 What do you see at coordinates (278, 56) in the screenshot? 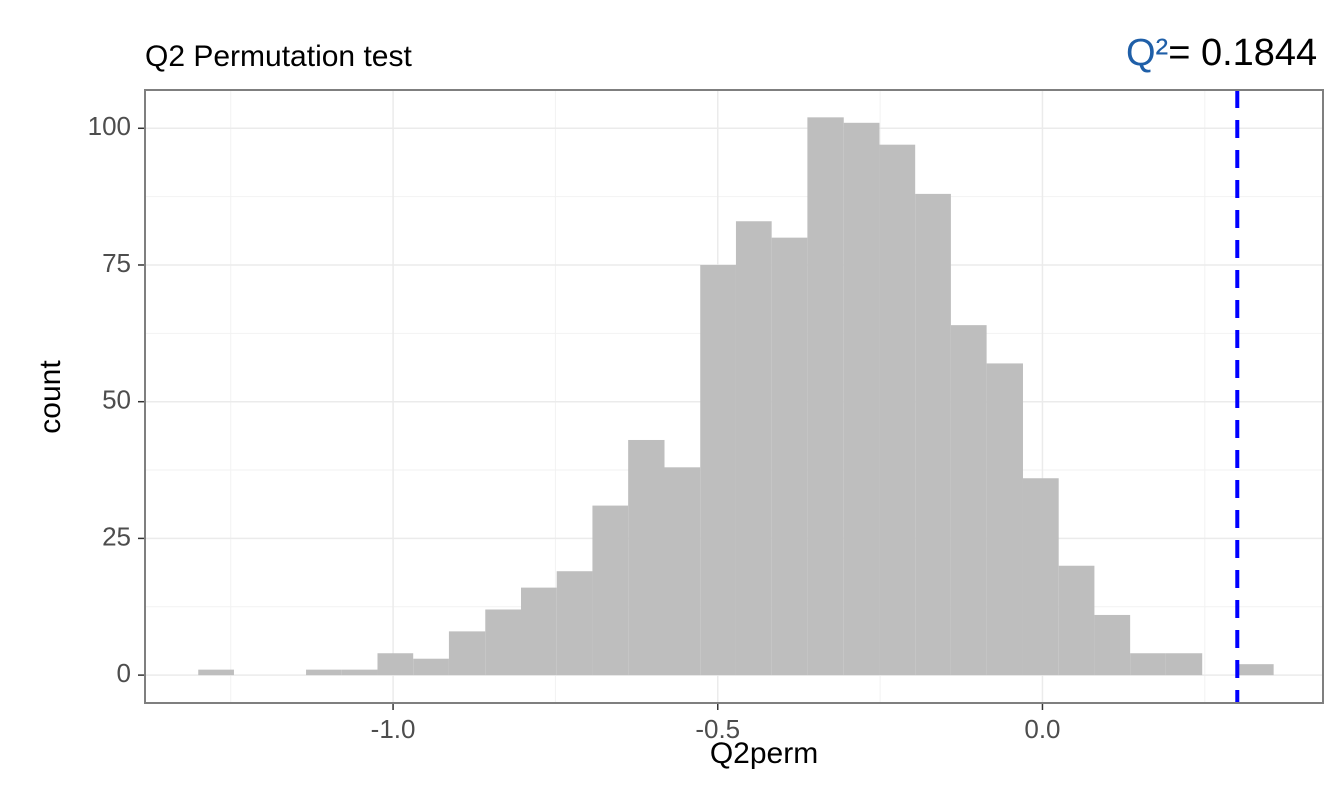
I see `chart-title: Q2 Permutation test` at bounding box center [278, 56].